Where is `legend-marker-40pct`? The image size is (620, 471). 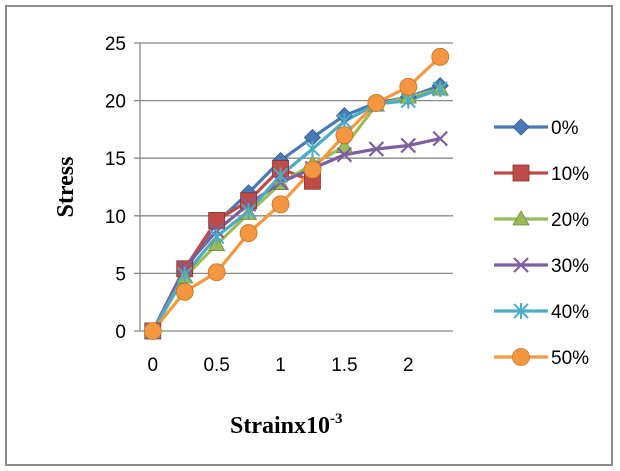
legend-marker-40pct is located at coordinates (521, 311).